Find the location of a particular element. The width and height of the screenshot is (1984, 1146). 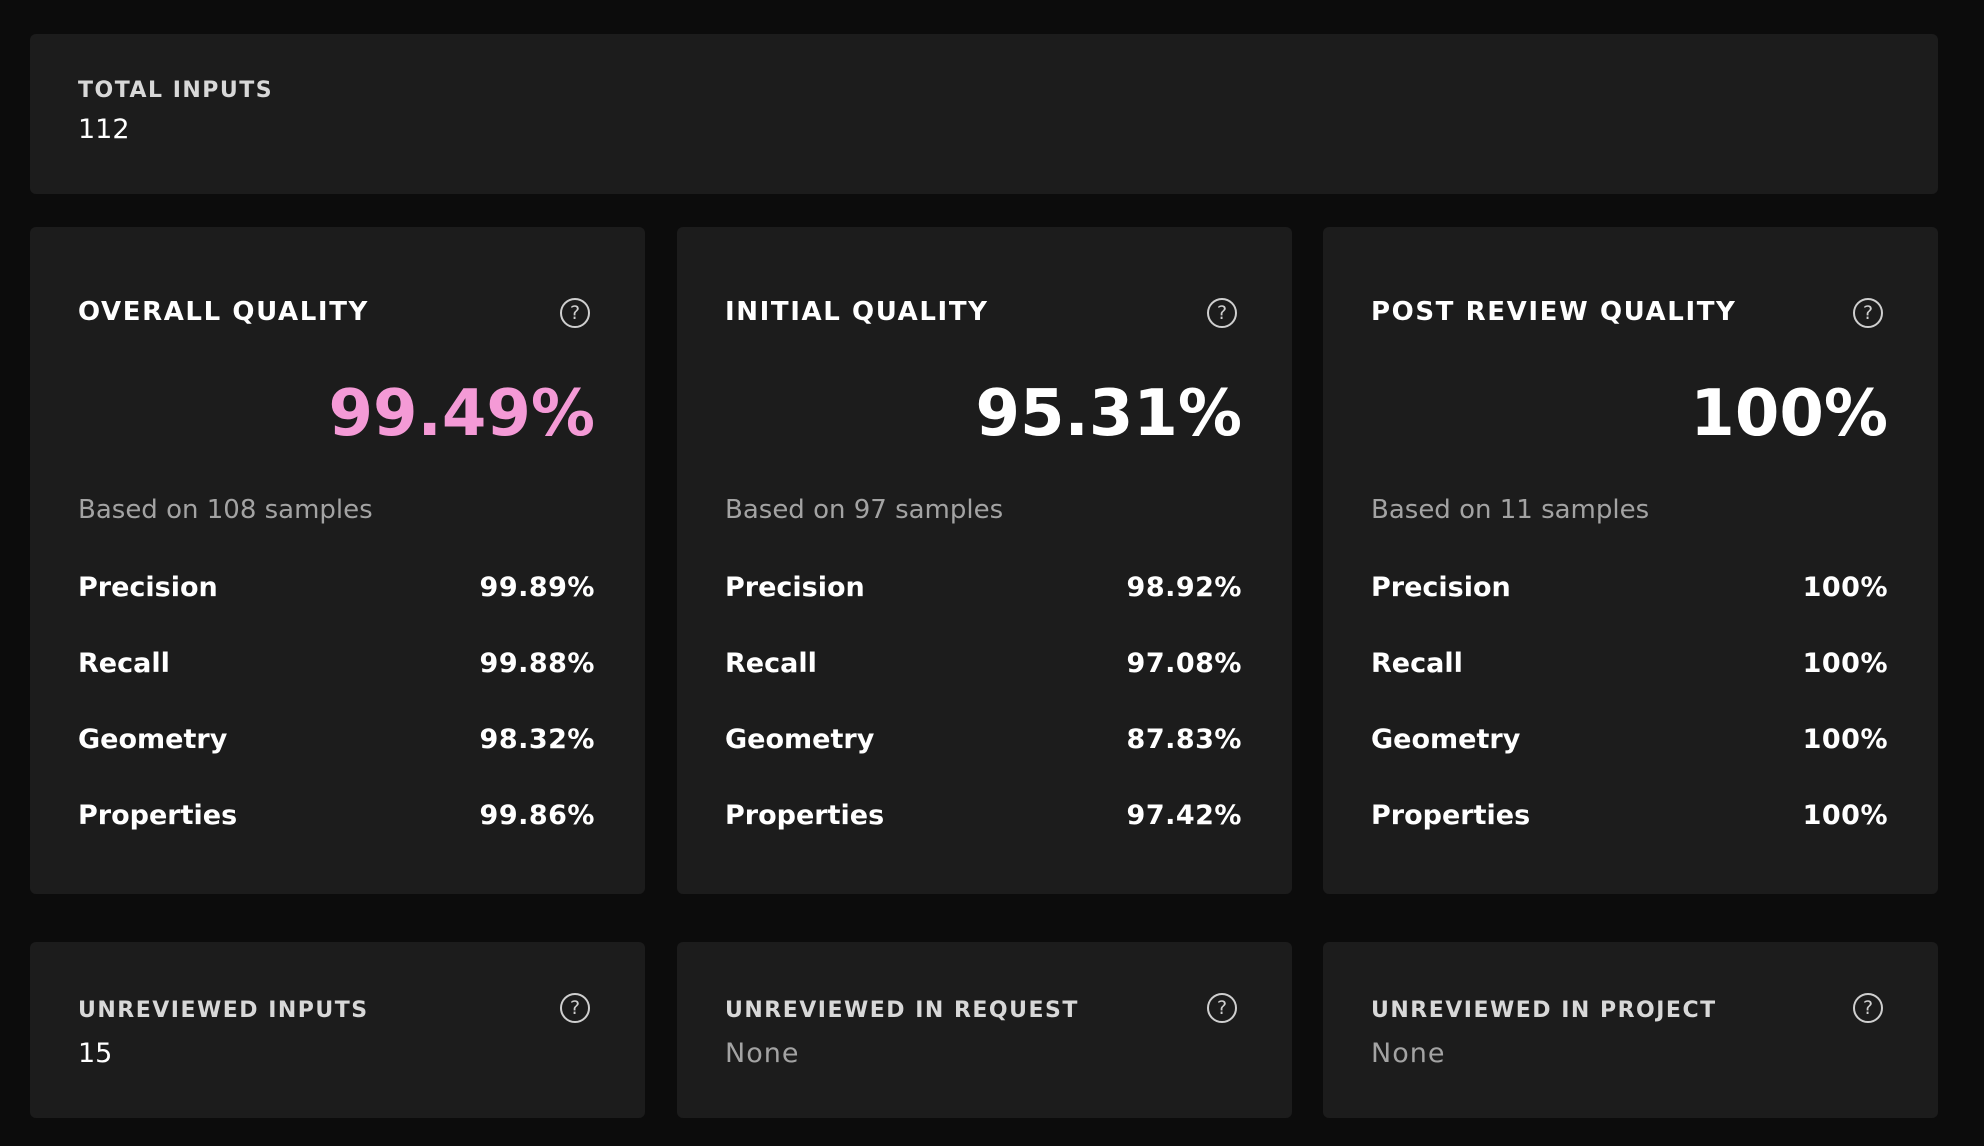

overall-quality-title: OVERALL QUALITY is located at coordinates (223, 312).